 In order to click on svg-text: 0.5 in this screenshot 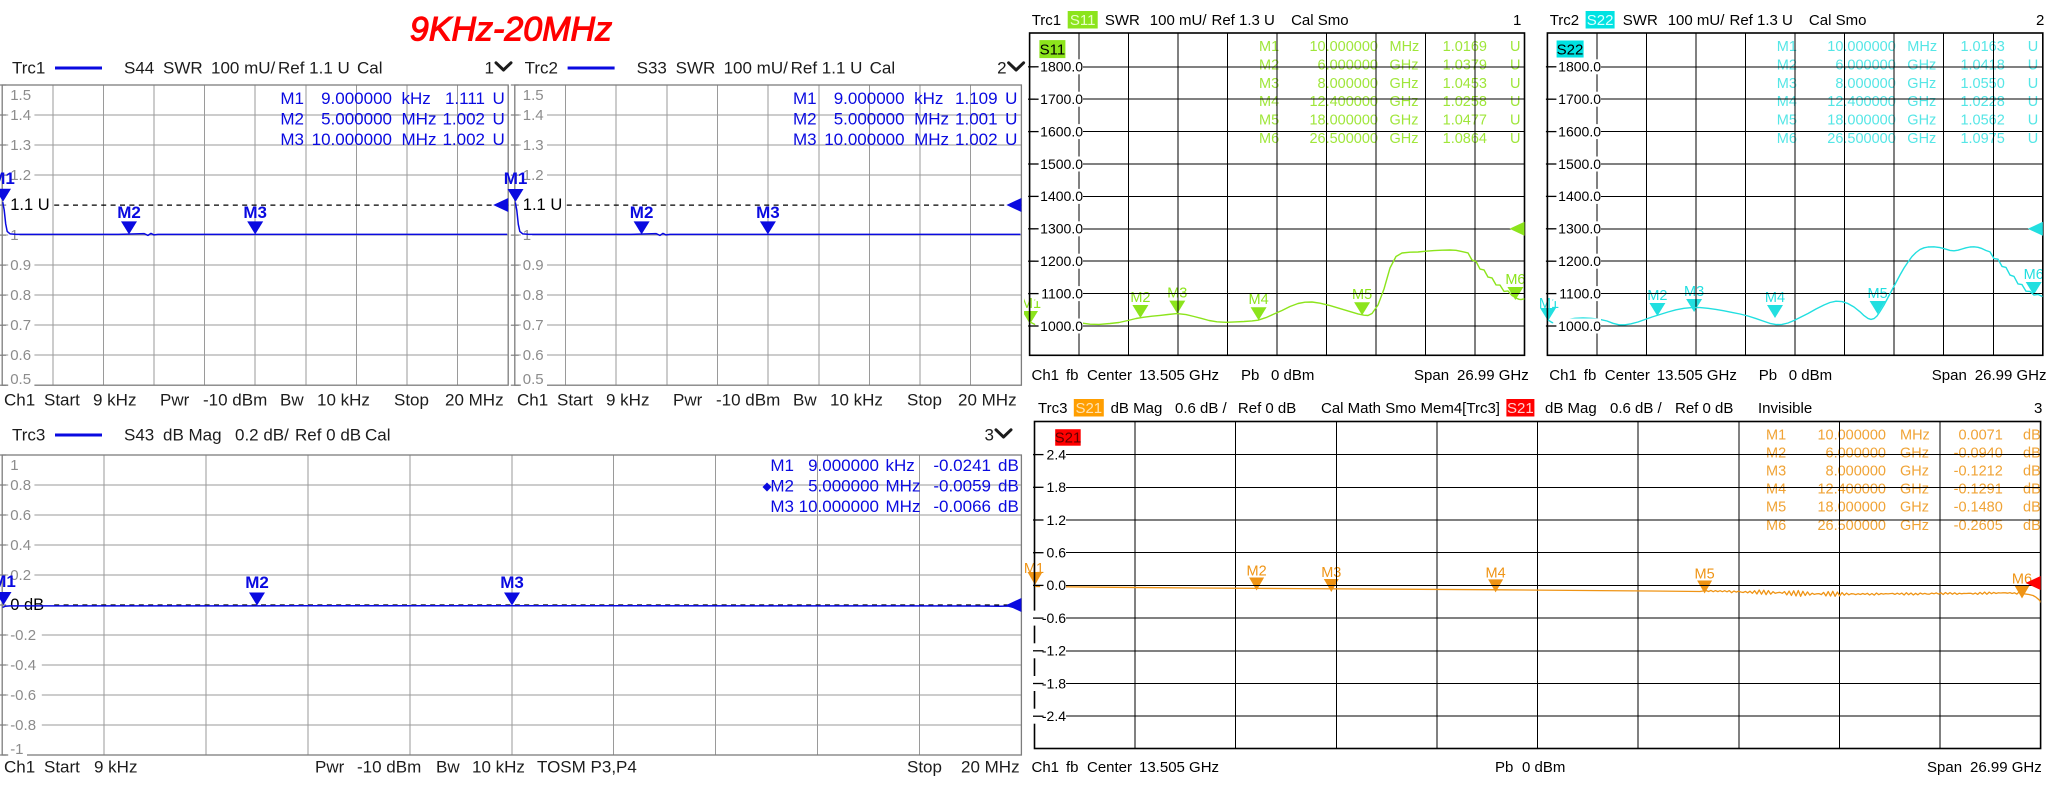, I will do `click(533, 379)`.